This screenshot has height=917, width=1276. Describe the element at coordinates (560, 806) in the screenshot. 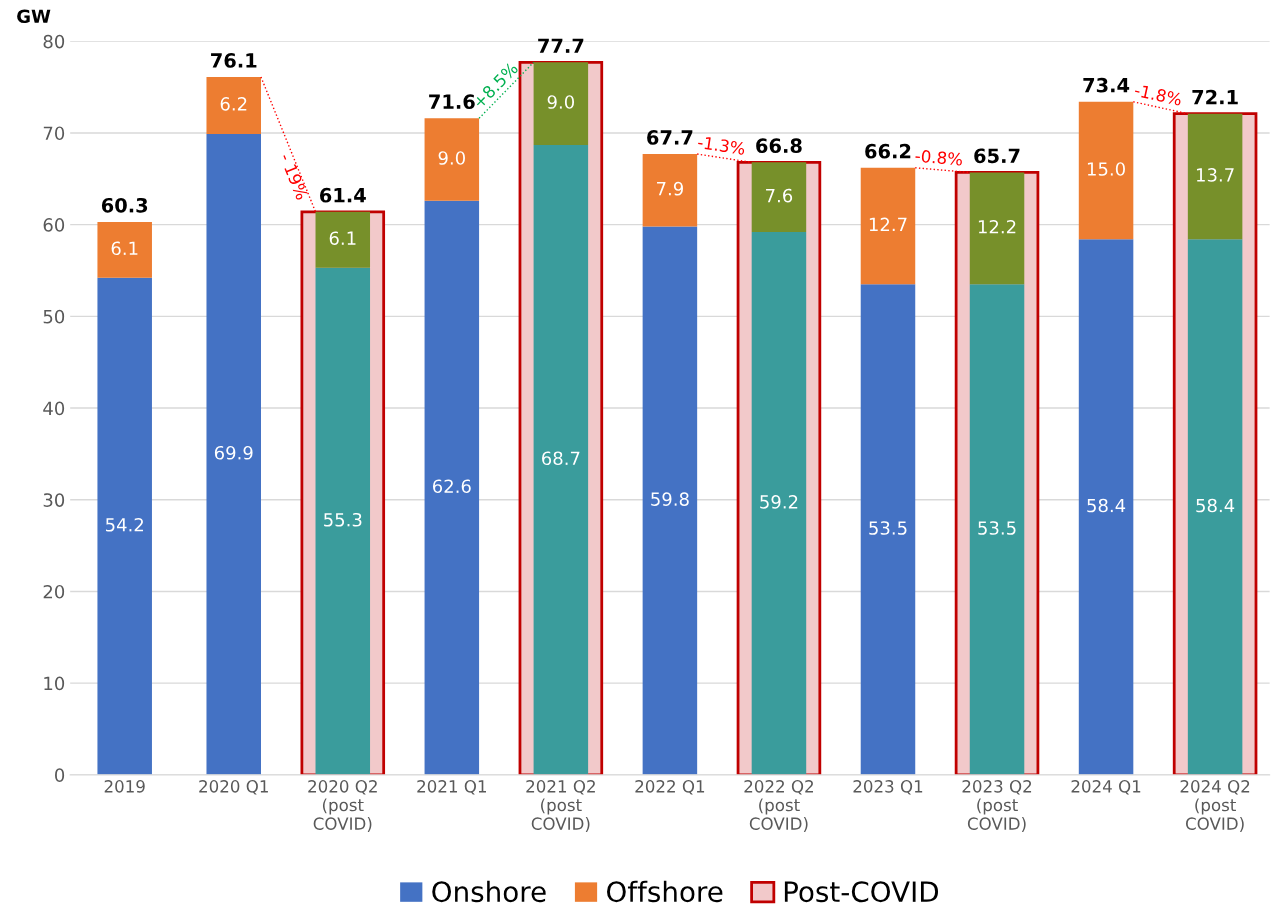

I see `x-tick-label: 2021 Q2 (post COVID)` at that location.